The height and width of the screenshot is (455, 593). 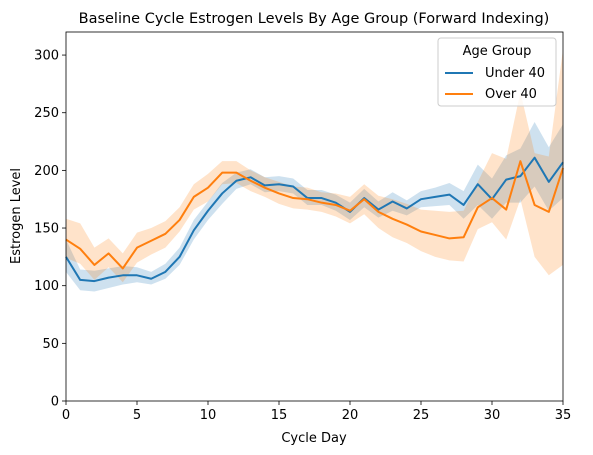 What do you see at coordinates (316, 412) in the screenshot?
I see `x-axis-ticks: 0 5 10 15 20 25 30 35` at bounding box center [316, 412].